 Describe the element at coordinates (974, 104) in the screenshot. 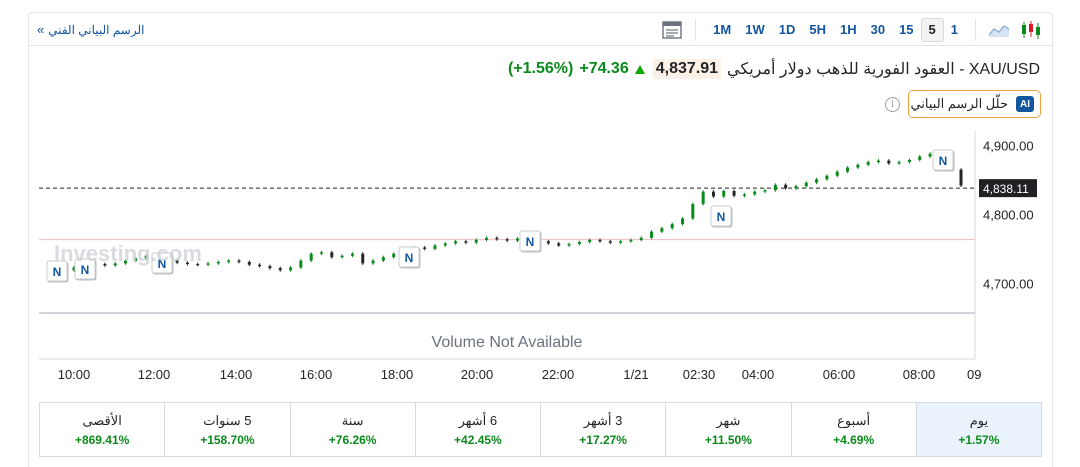

I see `analyze-chart-button: حلّل الرسم البياني AI` at that location.